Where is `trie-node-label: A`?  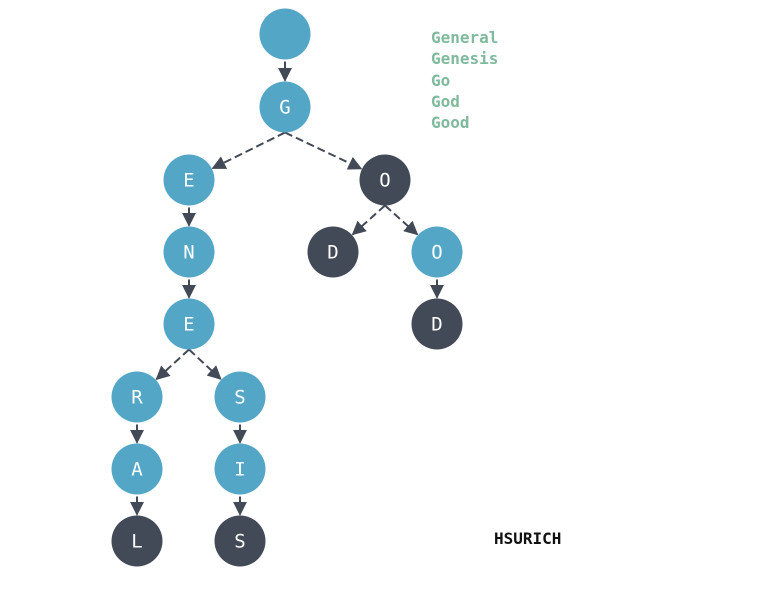 trie-node-label: A is located at coordinates (137, 470).